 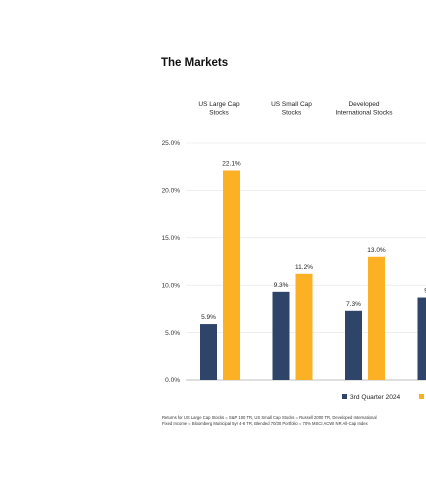 What do you see at coordinates (304, 267) in the screenshot?
I see `data-label: 11.2%` at bounding box center [304, 267].